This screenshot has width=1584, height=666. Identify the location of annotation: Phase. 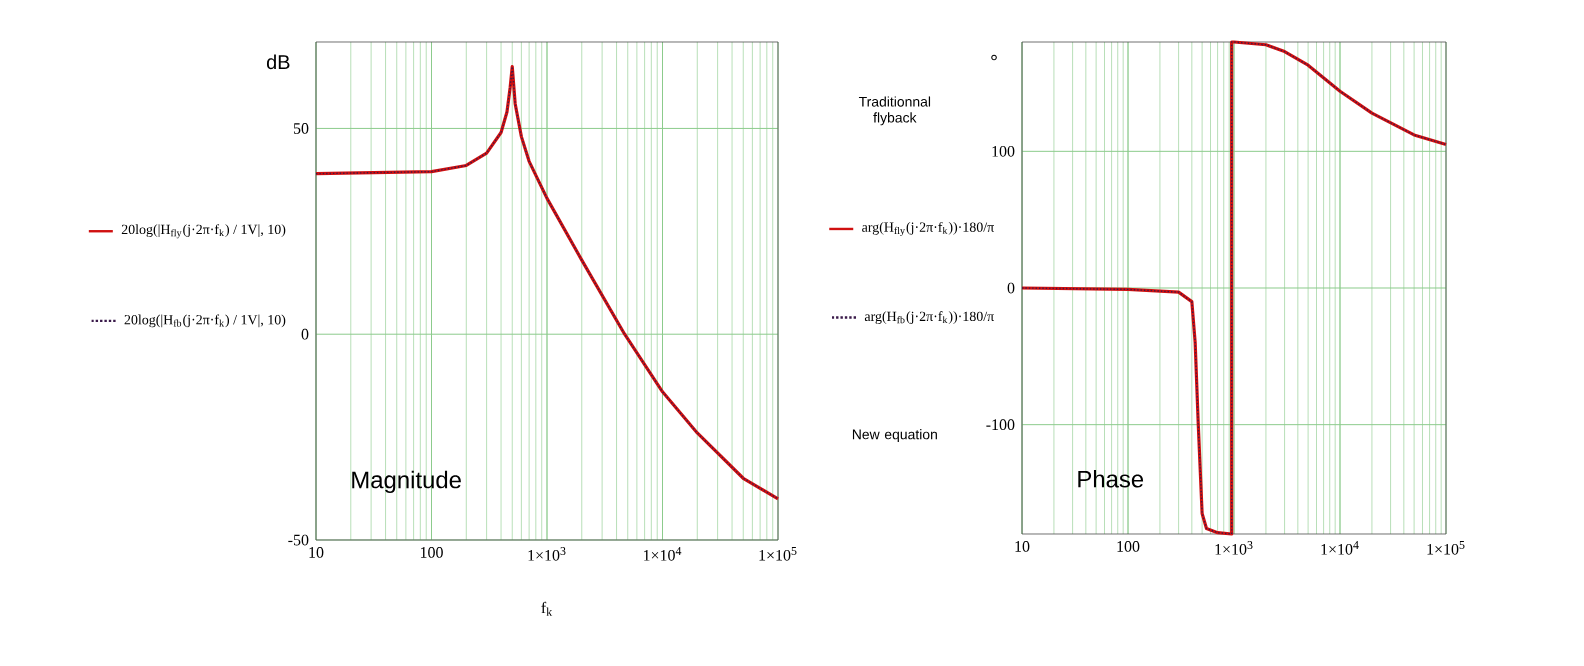
(1111, 479).